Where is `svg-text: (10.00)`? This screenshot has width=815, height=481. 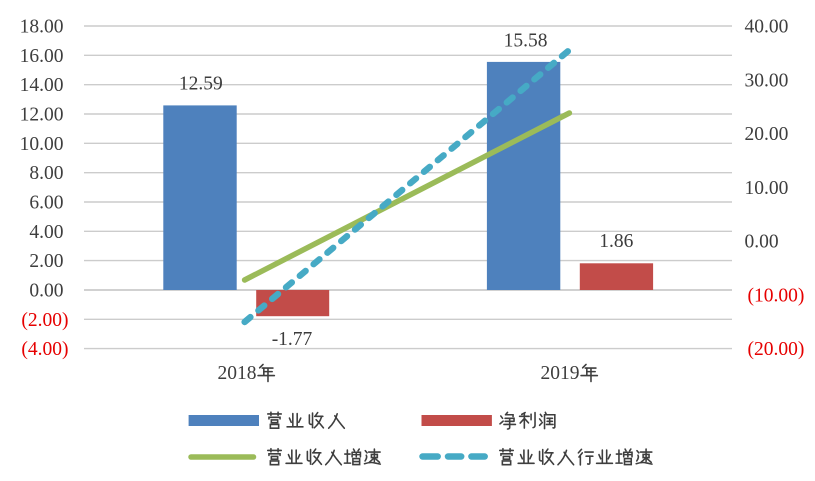
svg-text: (10.00) is located at coordinates (776, 295).